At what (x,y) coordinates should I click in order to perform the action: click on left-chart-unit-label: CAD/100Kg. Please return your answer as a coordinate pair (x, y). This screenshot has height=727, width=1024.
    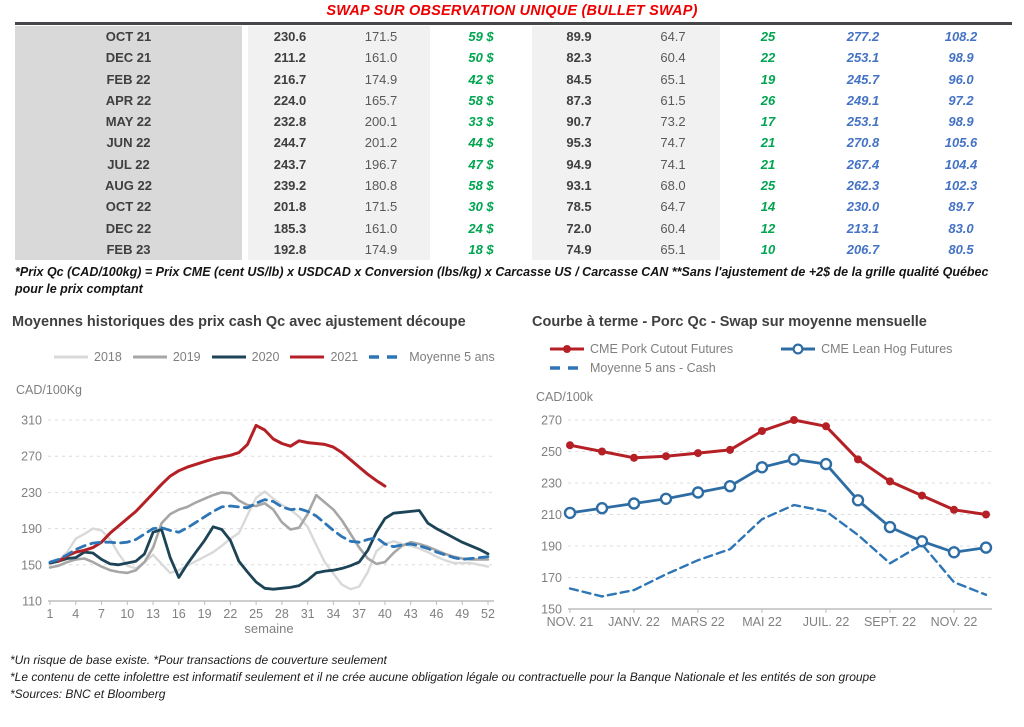
    Looking at the image, I should click on (49, 390).